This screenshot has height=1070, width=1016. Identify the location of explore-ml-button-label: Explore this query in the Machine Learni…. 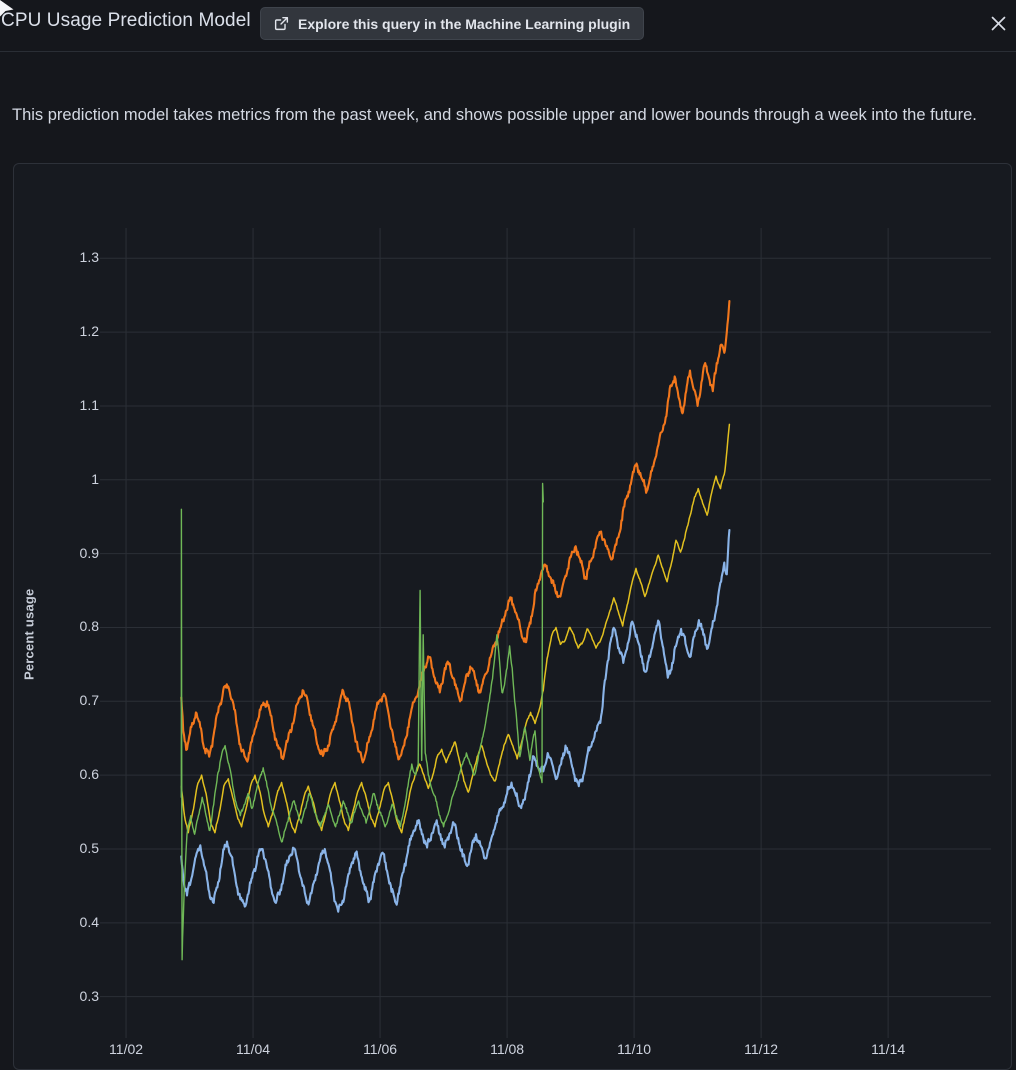
(464, 23).